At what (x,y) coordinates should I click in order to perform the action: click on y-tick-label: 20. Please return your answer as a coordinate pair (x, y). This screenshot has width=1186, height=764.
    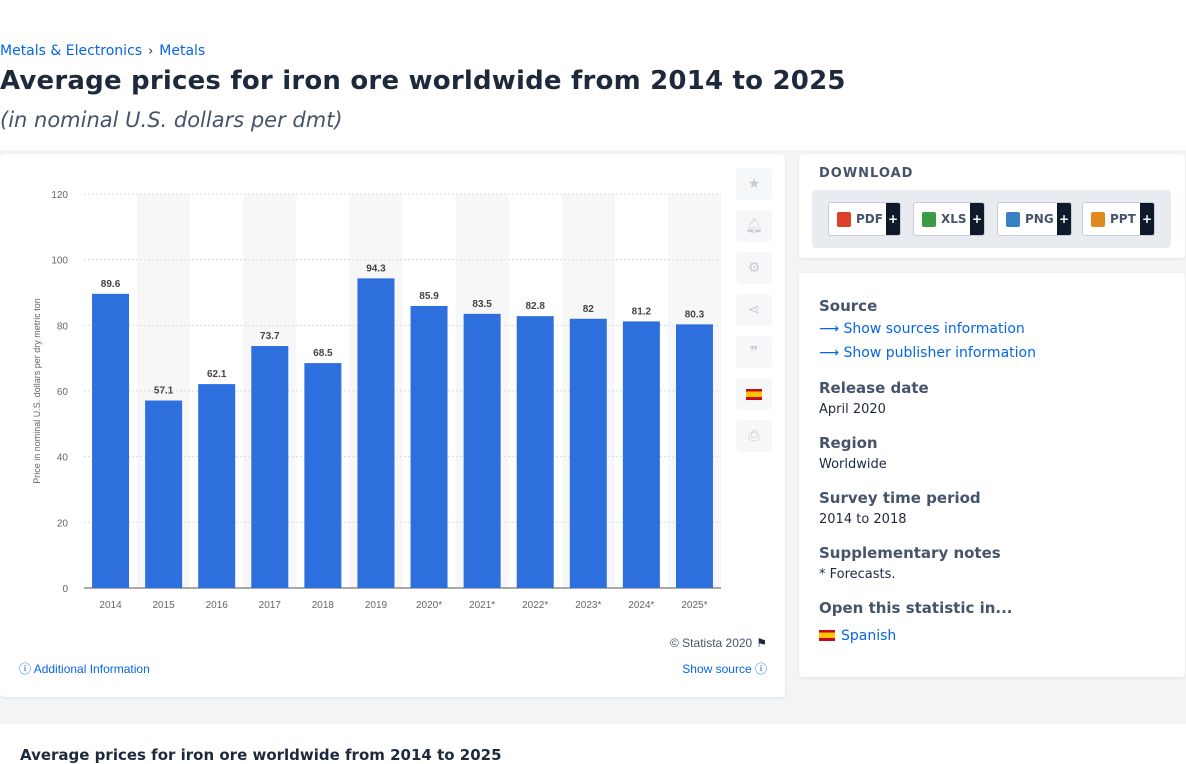
    Looking at the image, I should click on (63, 523).